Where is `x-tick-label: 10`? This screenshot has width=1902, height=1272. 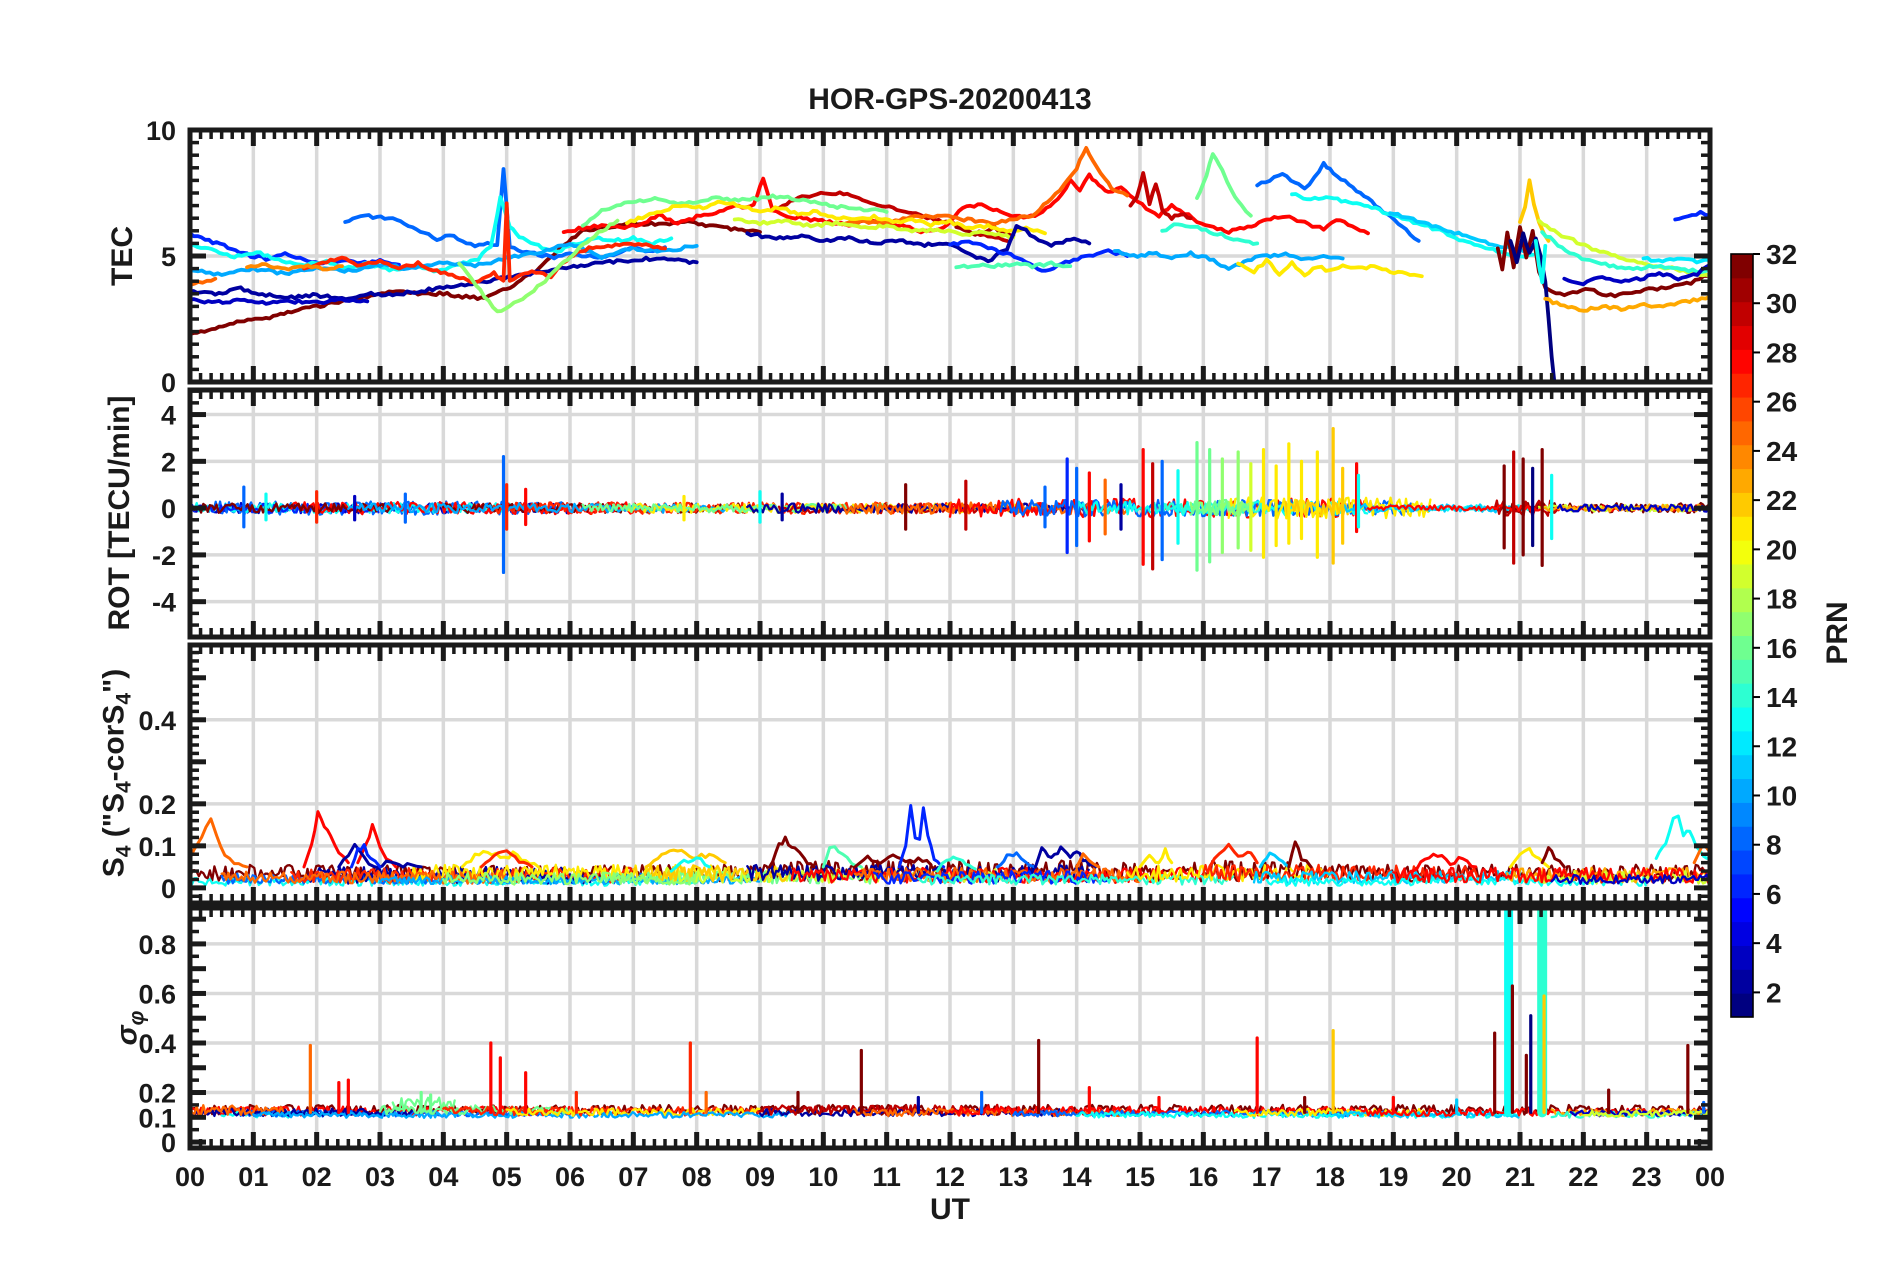
x-tick-label: 10 is located at coordinates (823, 1177).